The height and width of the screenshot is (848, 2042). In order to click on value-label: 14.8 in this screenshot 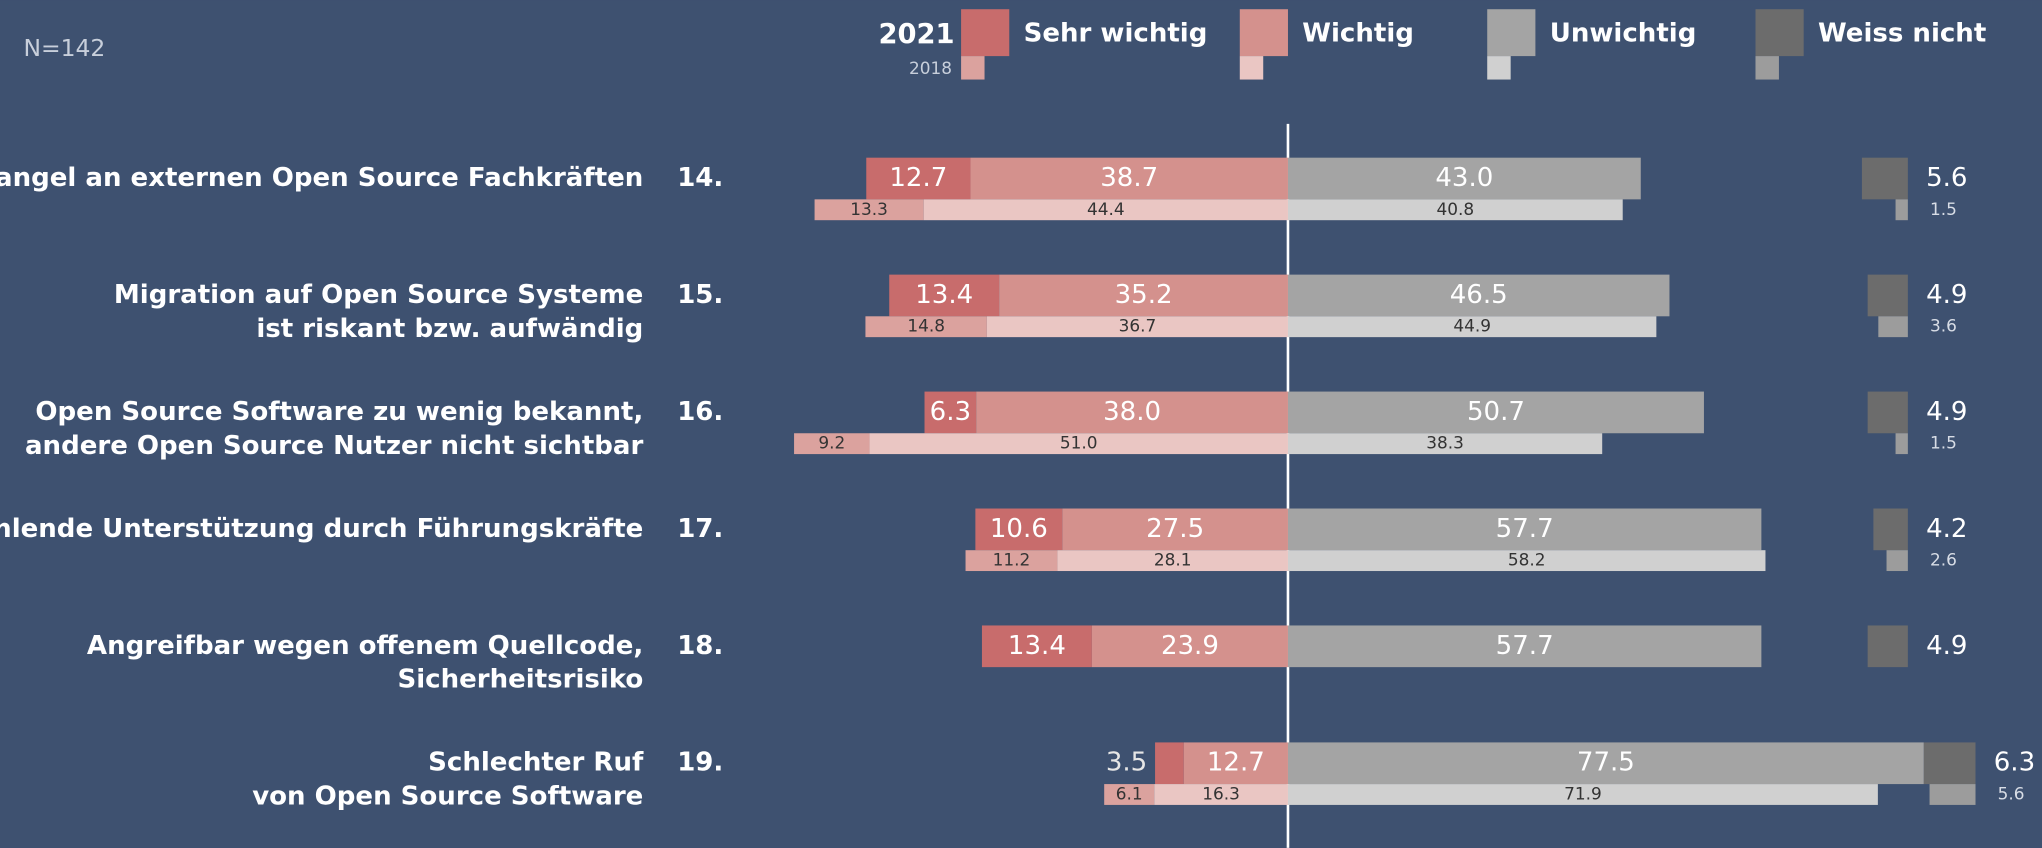, I will do `click(926, 326)`.